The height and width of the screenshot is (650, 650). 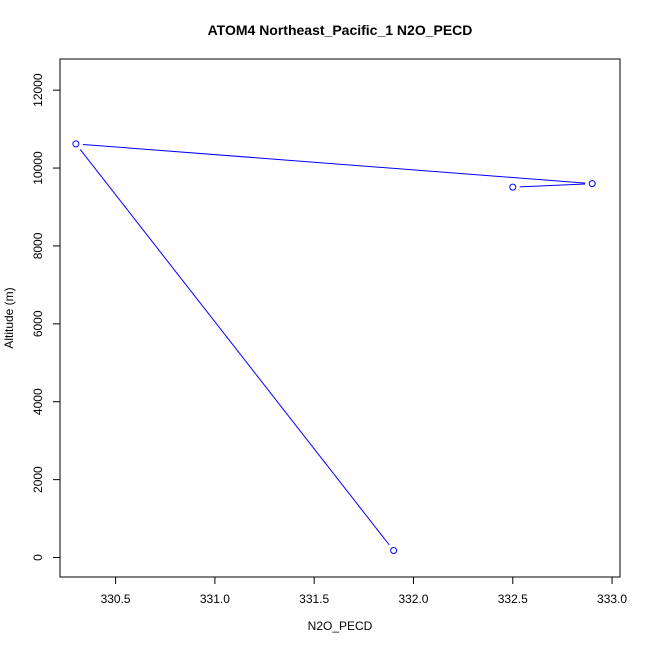 What do you see at coordinates (38, 401) in the screenshot?
I see `y-tick-label: 4000` at bounding box center [38, 401].